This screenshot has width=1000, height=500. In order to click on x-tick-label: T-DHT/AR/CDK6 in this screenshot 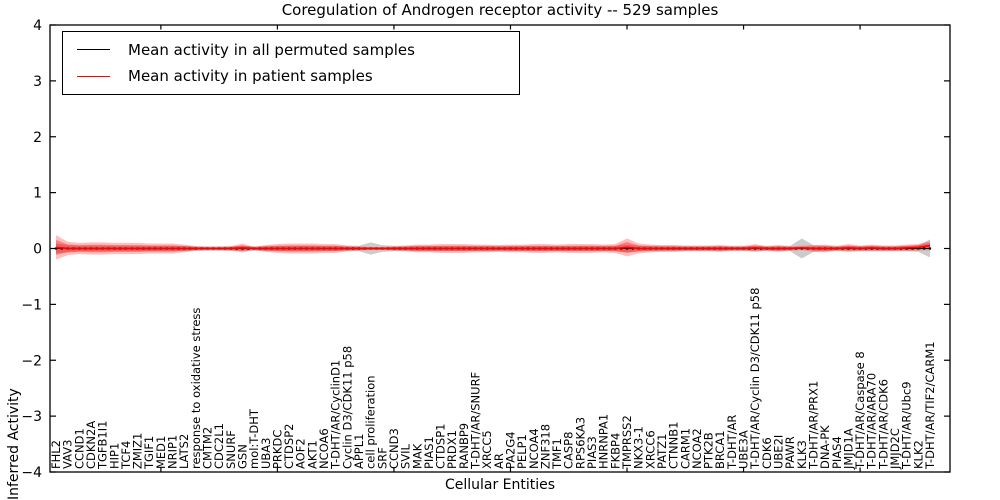, I will do `click(883, 424)`.